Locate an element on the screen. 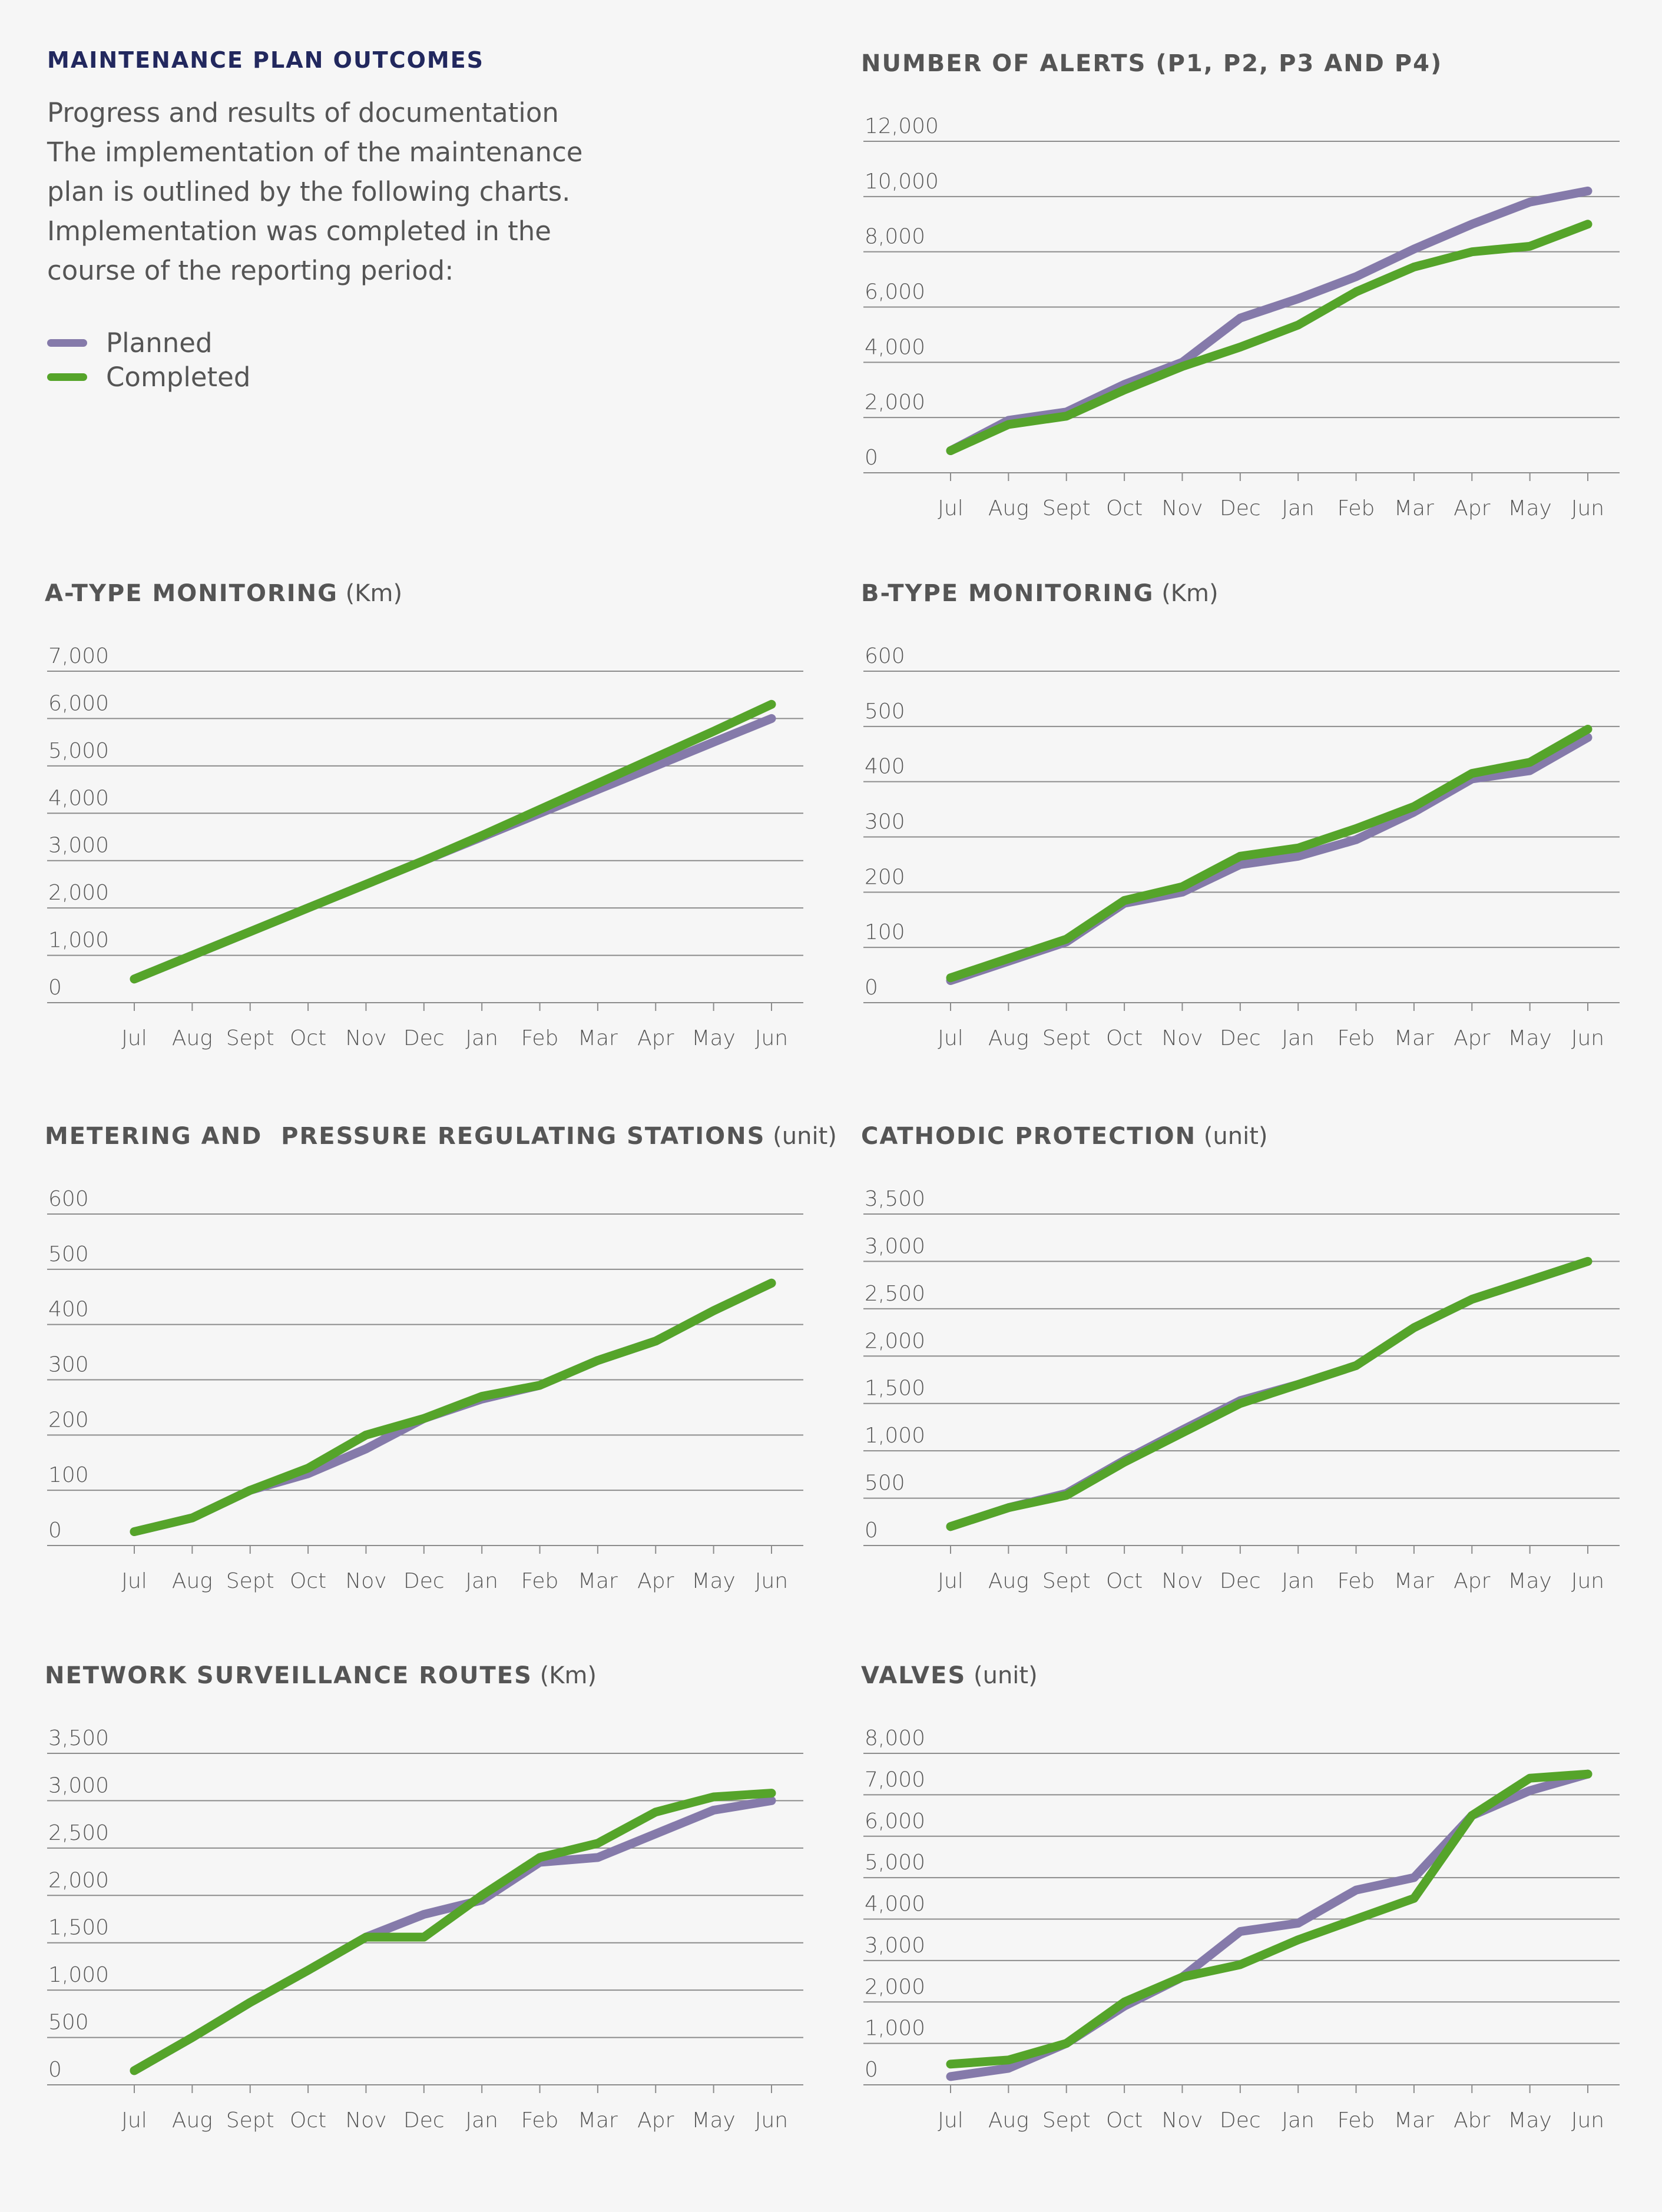 This screenshot has width=1662, height=2212. chart-title-main: VALVES is located at coordinates (914, 1675).